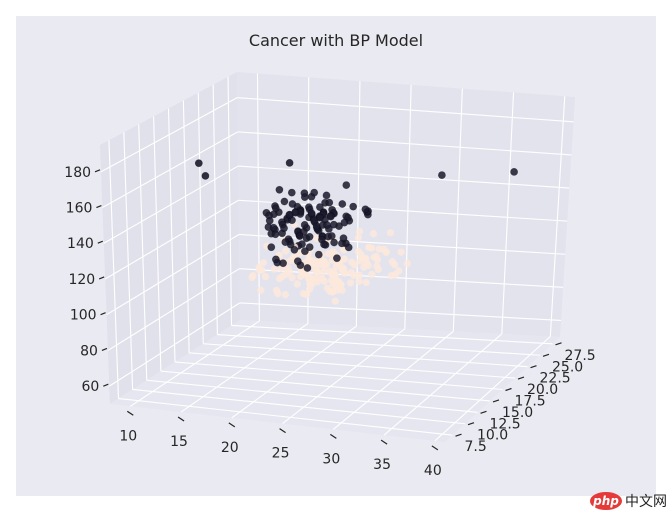 Image resolution: width=672 pixels, height=512 pixels. Describe the element at coordinates (80, 244) in the screenshot. I see `z-tick-label: 140` at that location.